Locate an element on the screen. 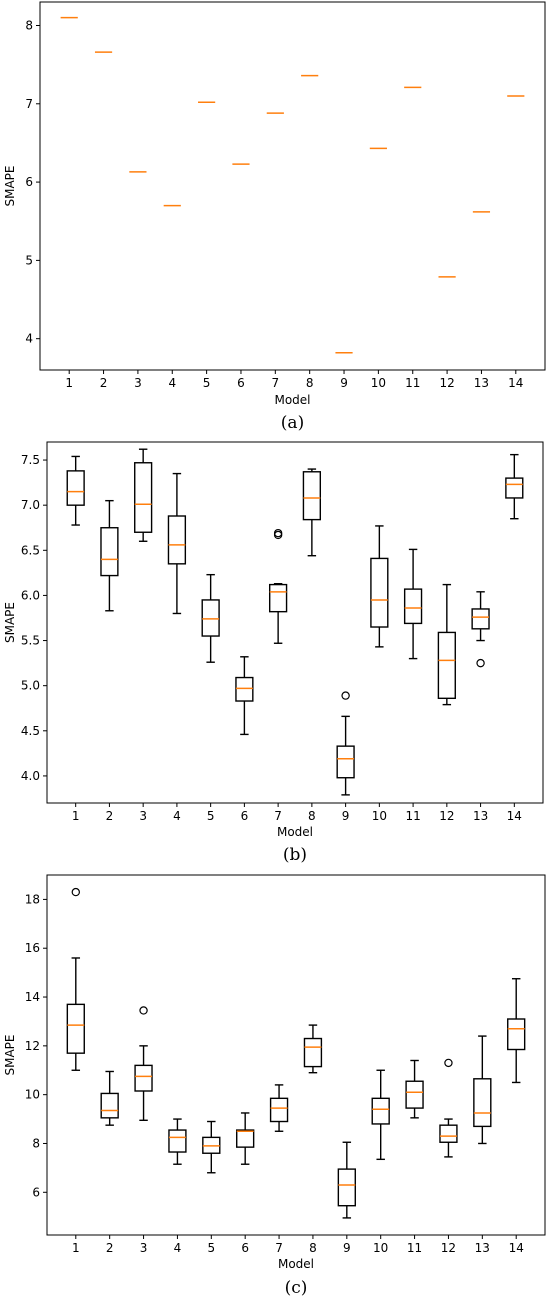  panel-caption: (b) is located at coordinates (295, 855).